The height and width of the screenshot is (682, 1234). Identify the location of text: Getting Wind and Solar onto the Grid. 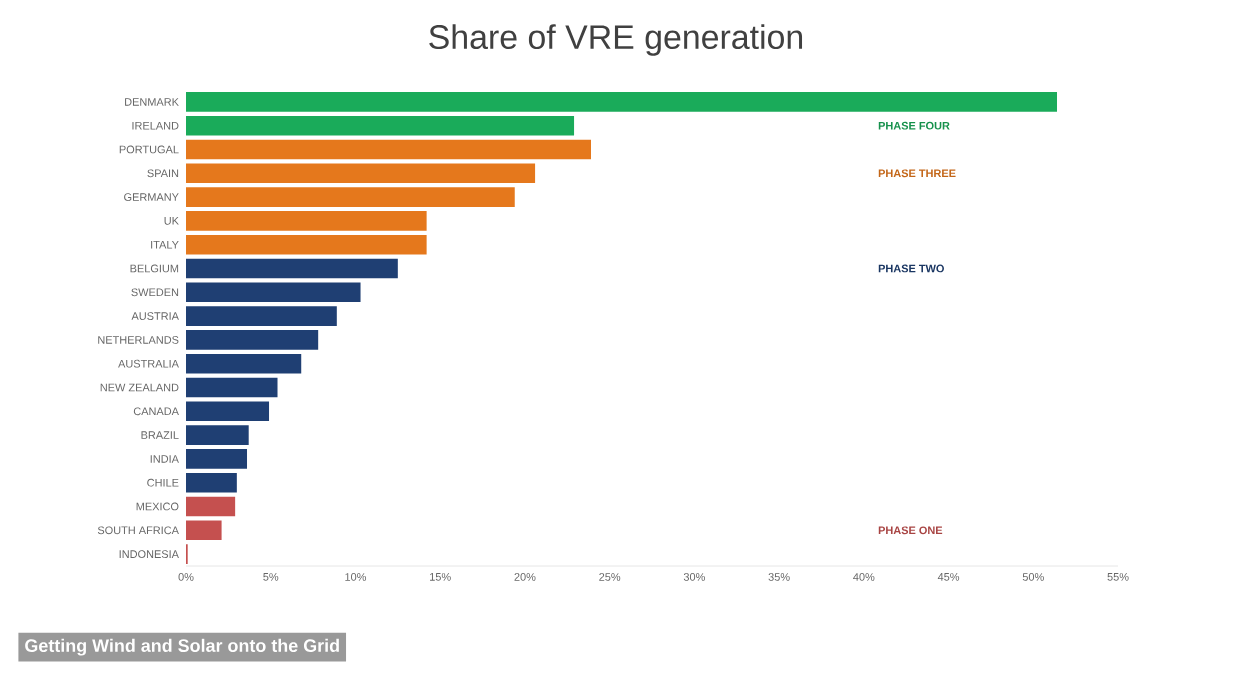
(182, 647).